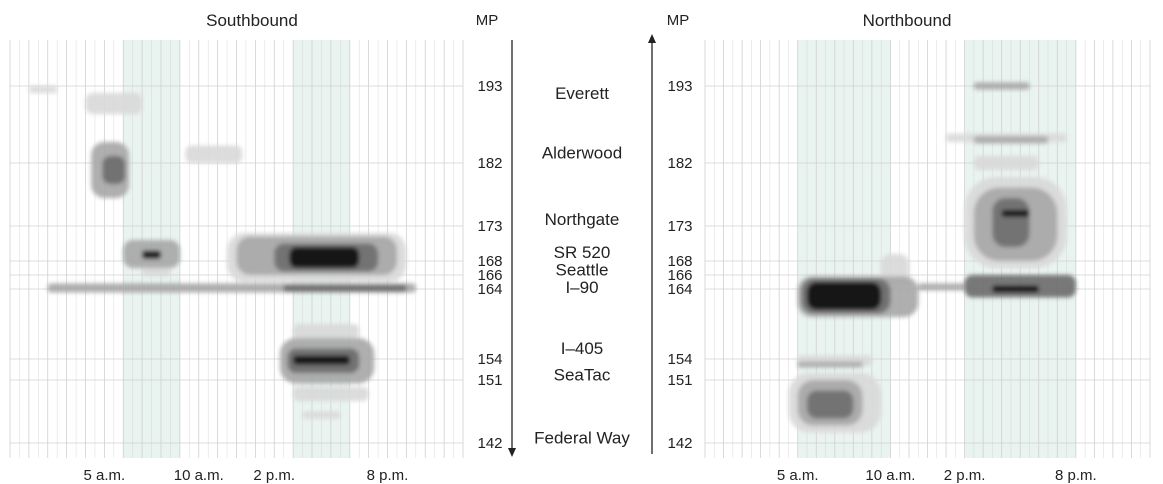  What do you see at coordinates (489, 275) in the screenshot?
I see `milepost-label-left: 166` at bounding box center [489, 275].